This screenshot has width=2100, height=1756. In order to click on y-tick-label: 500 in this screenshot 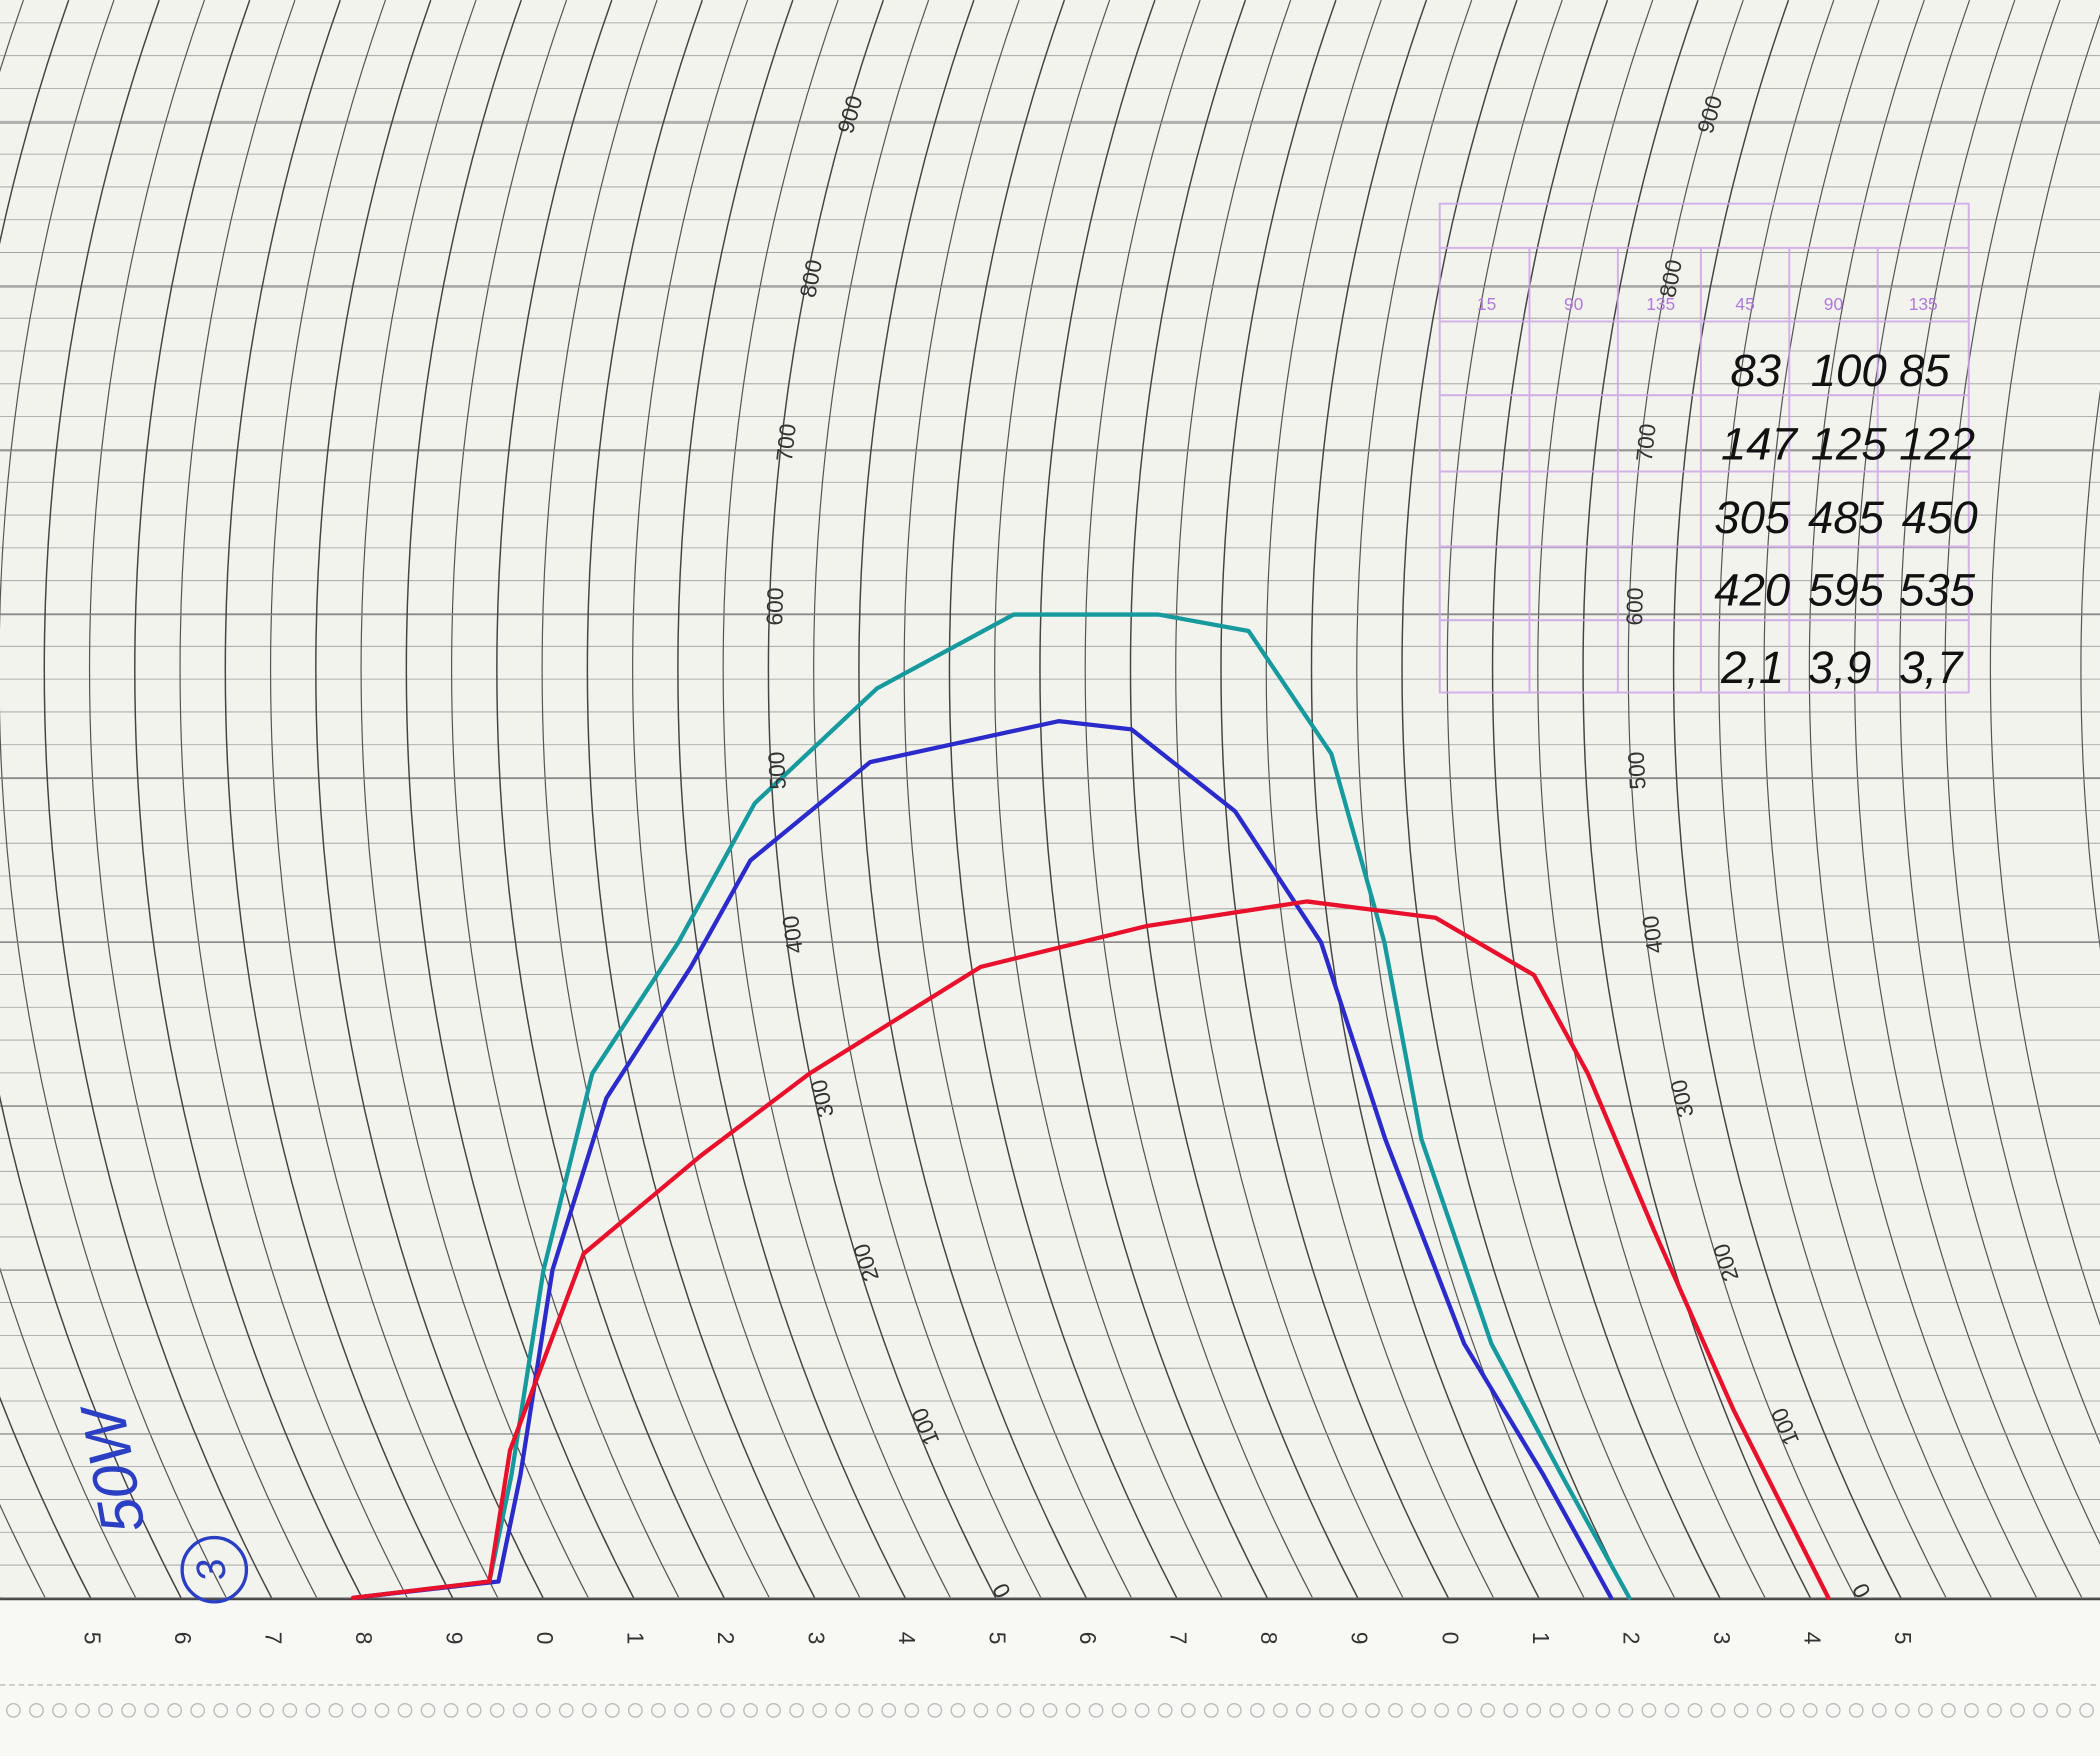, I will do `click(1637, 770)`.